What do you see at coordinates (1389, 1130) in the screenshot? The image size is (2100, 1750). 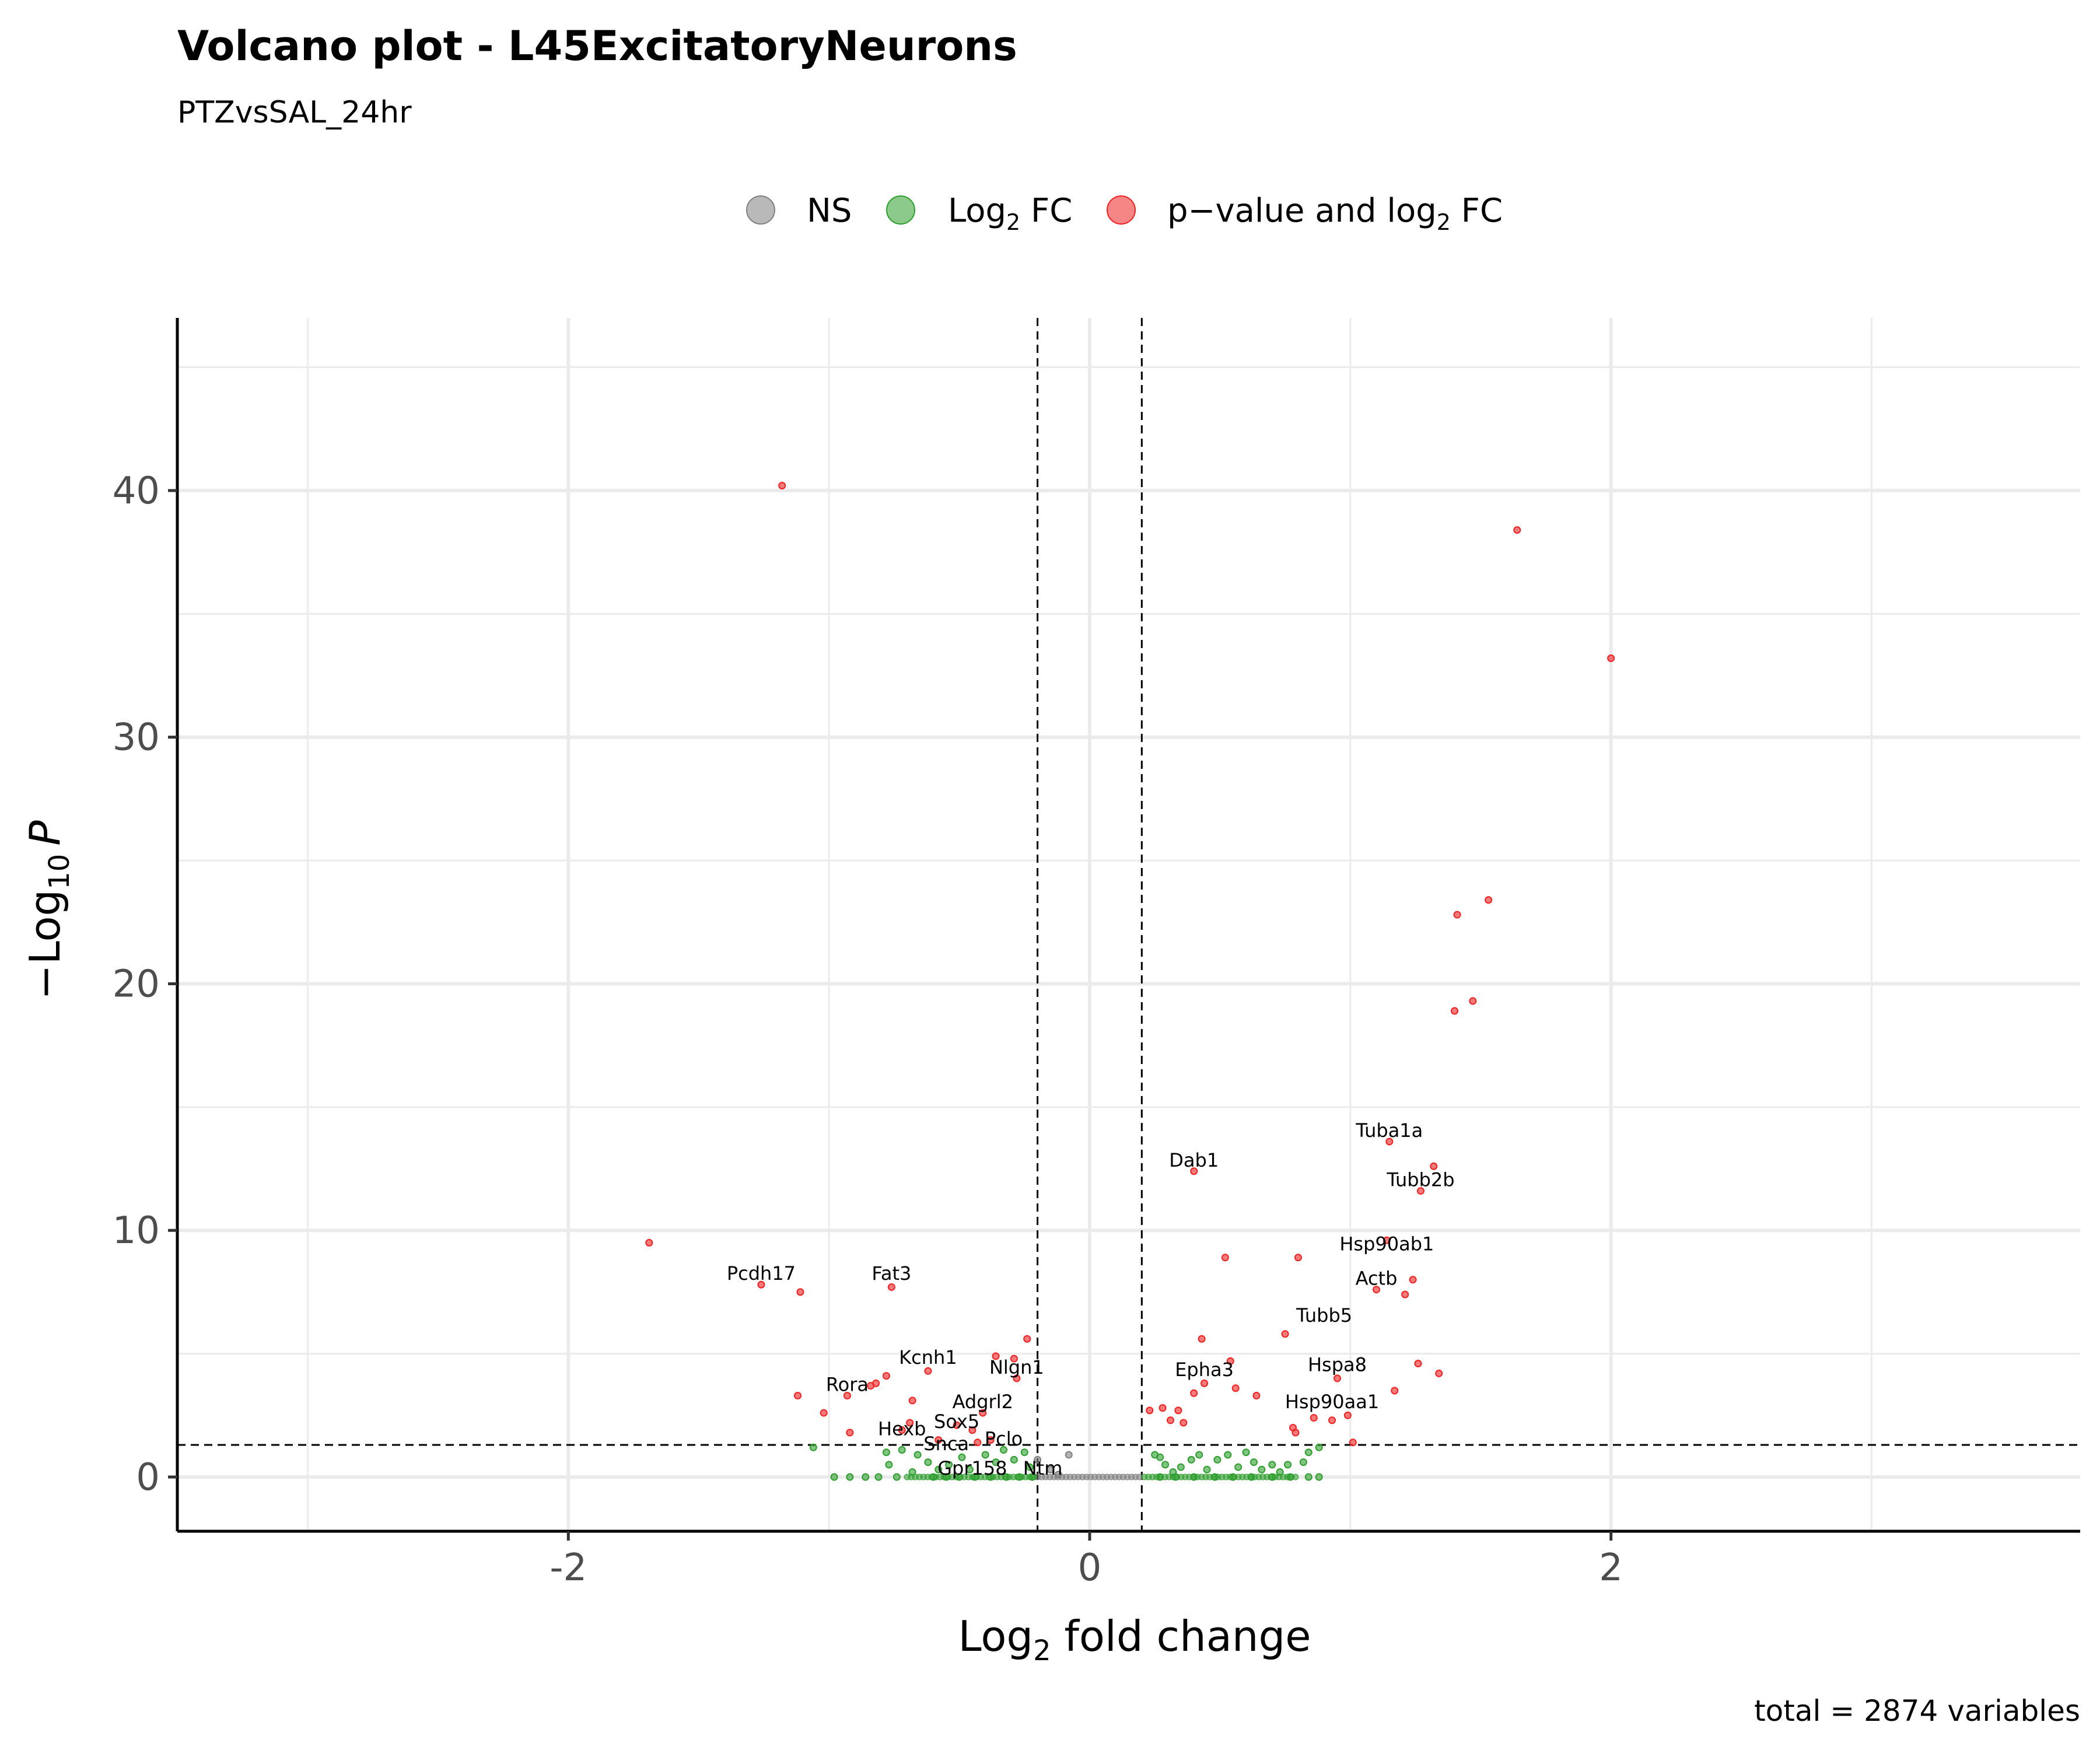 I see `gene-label: Tuba1a` at bounding box center [1389, 1130].